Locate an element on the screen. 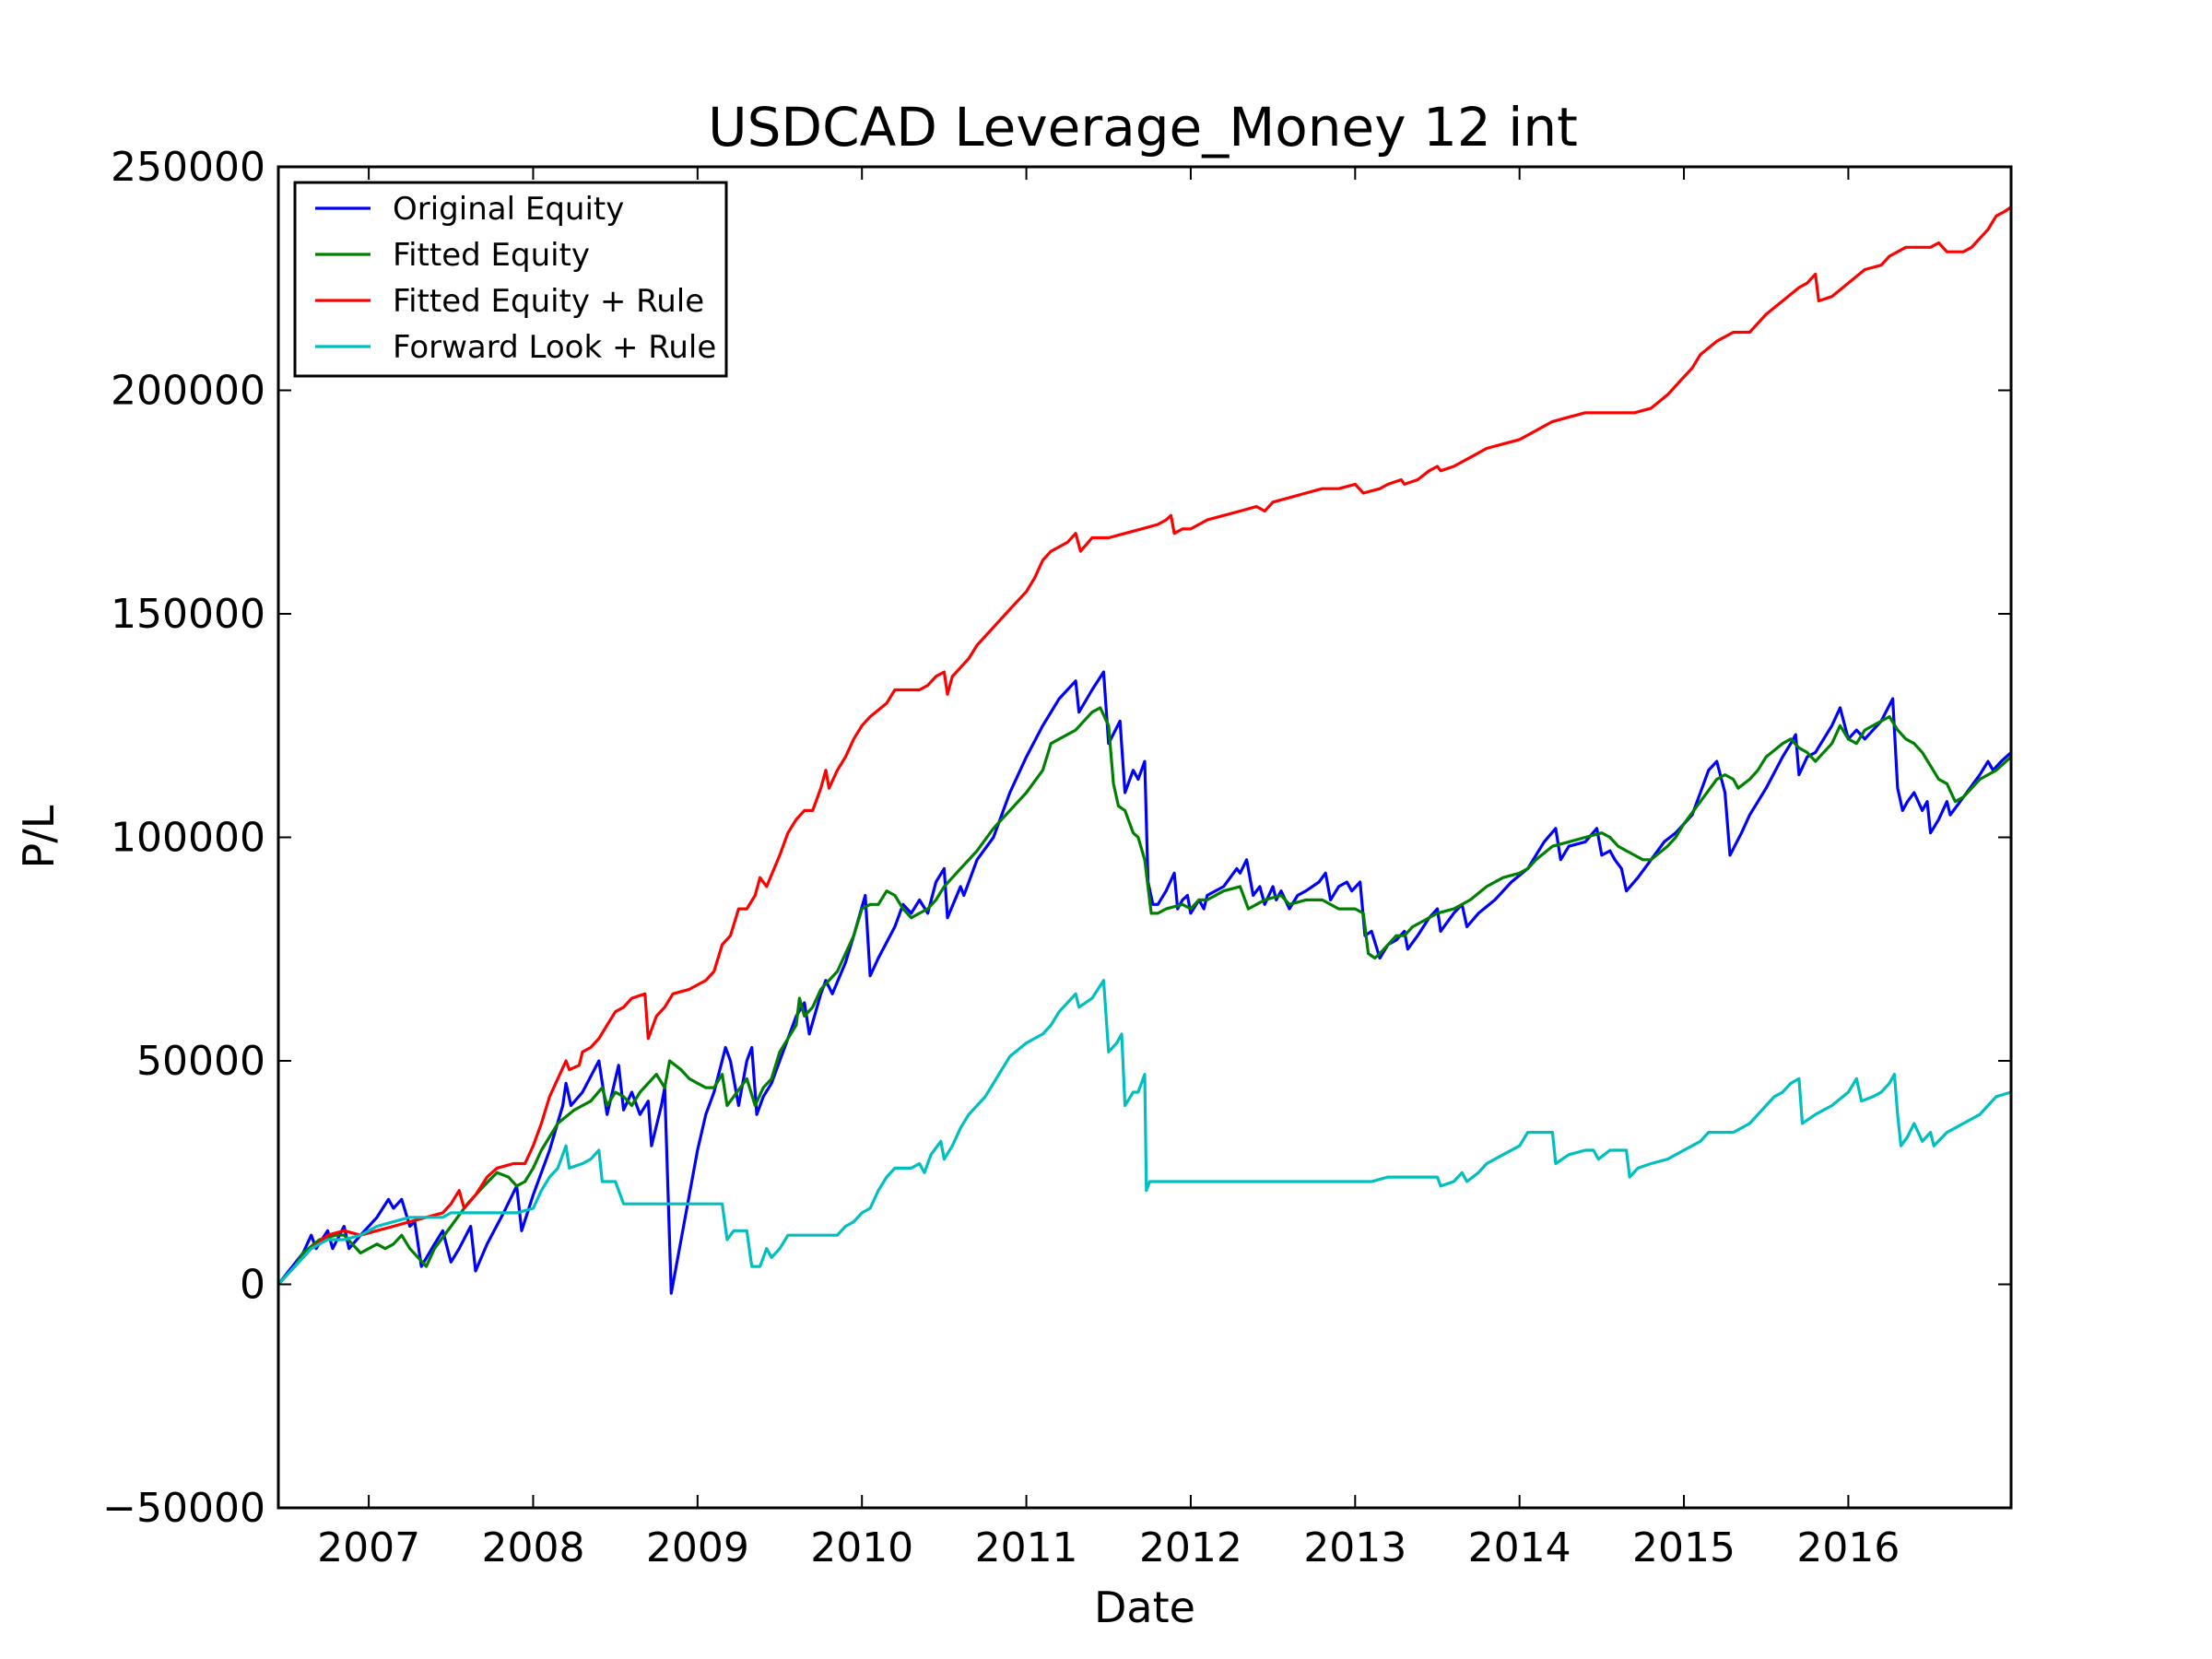 The width and height of the screenshot is (2212, 1659). legend-label-3: Fitted Equity + Rule is located at coordinates (548, 301).